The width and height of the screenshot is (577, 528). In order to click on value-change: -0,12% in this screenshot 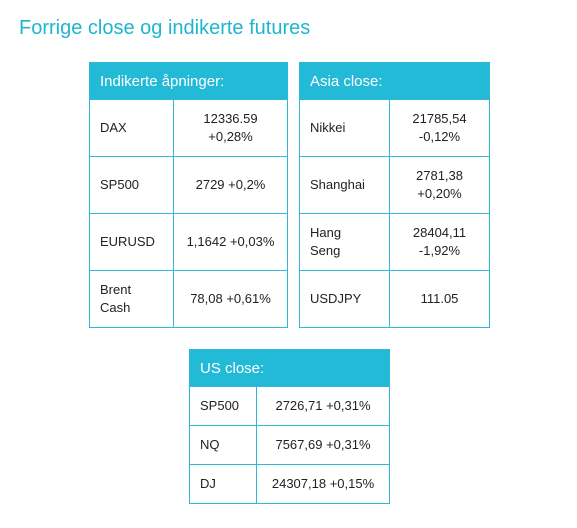, I will do `click(439, 136)`.